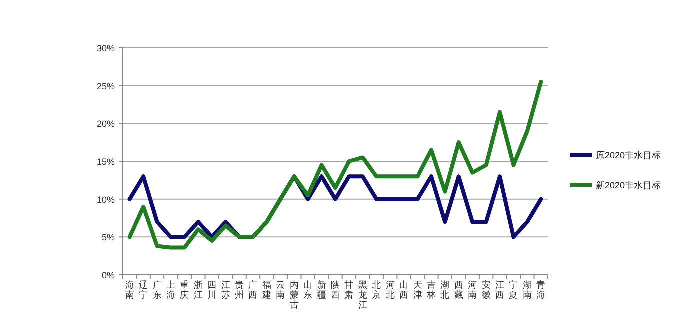 The height and width of the screenshot is (327, 682). I want to click on x-tick-label: 山东, so click(308, 290).